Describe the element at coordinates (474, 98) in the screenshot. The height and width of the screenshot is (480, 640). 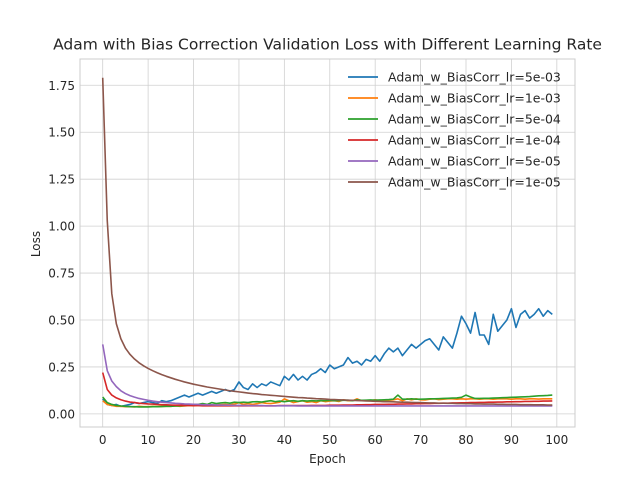
I see `legend-label-2: Adam_w_BiasCorr_lr=1e-03` at that location.